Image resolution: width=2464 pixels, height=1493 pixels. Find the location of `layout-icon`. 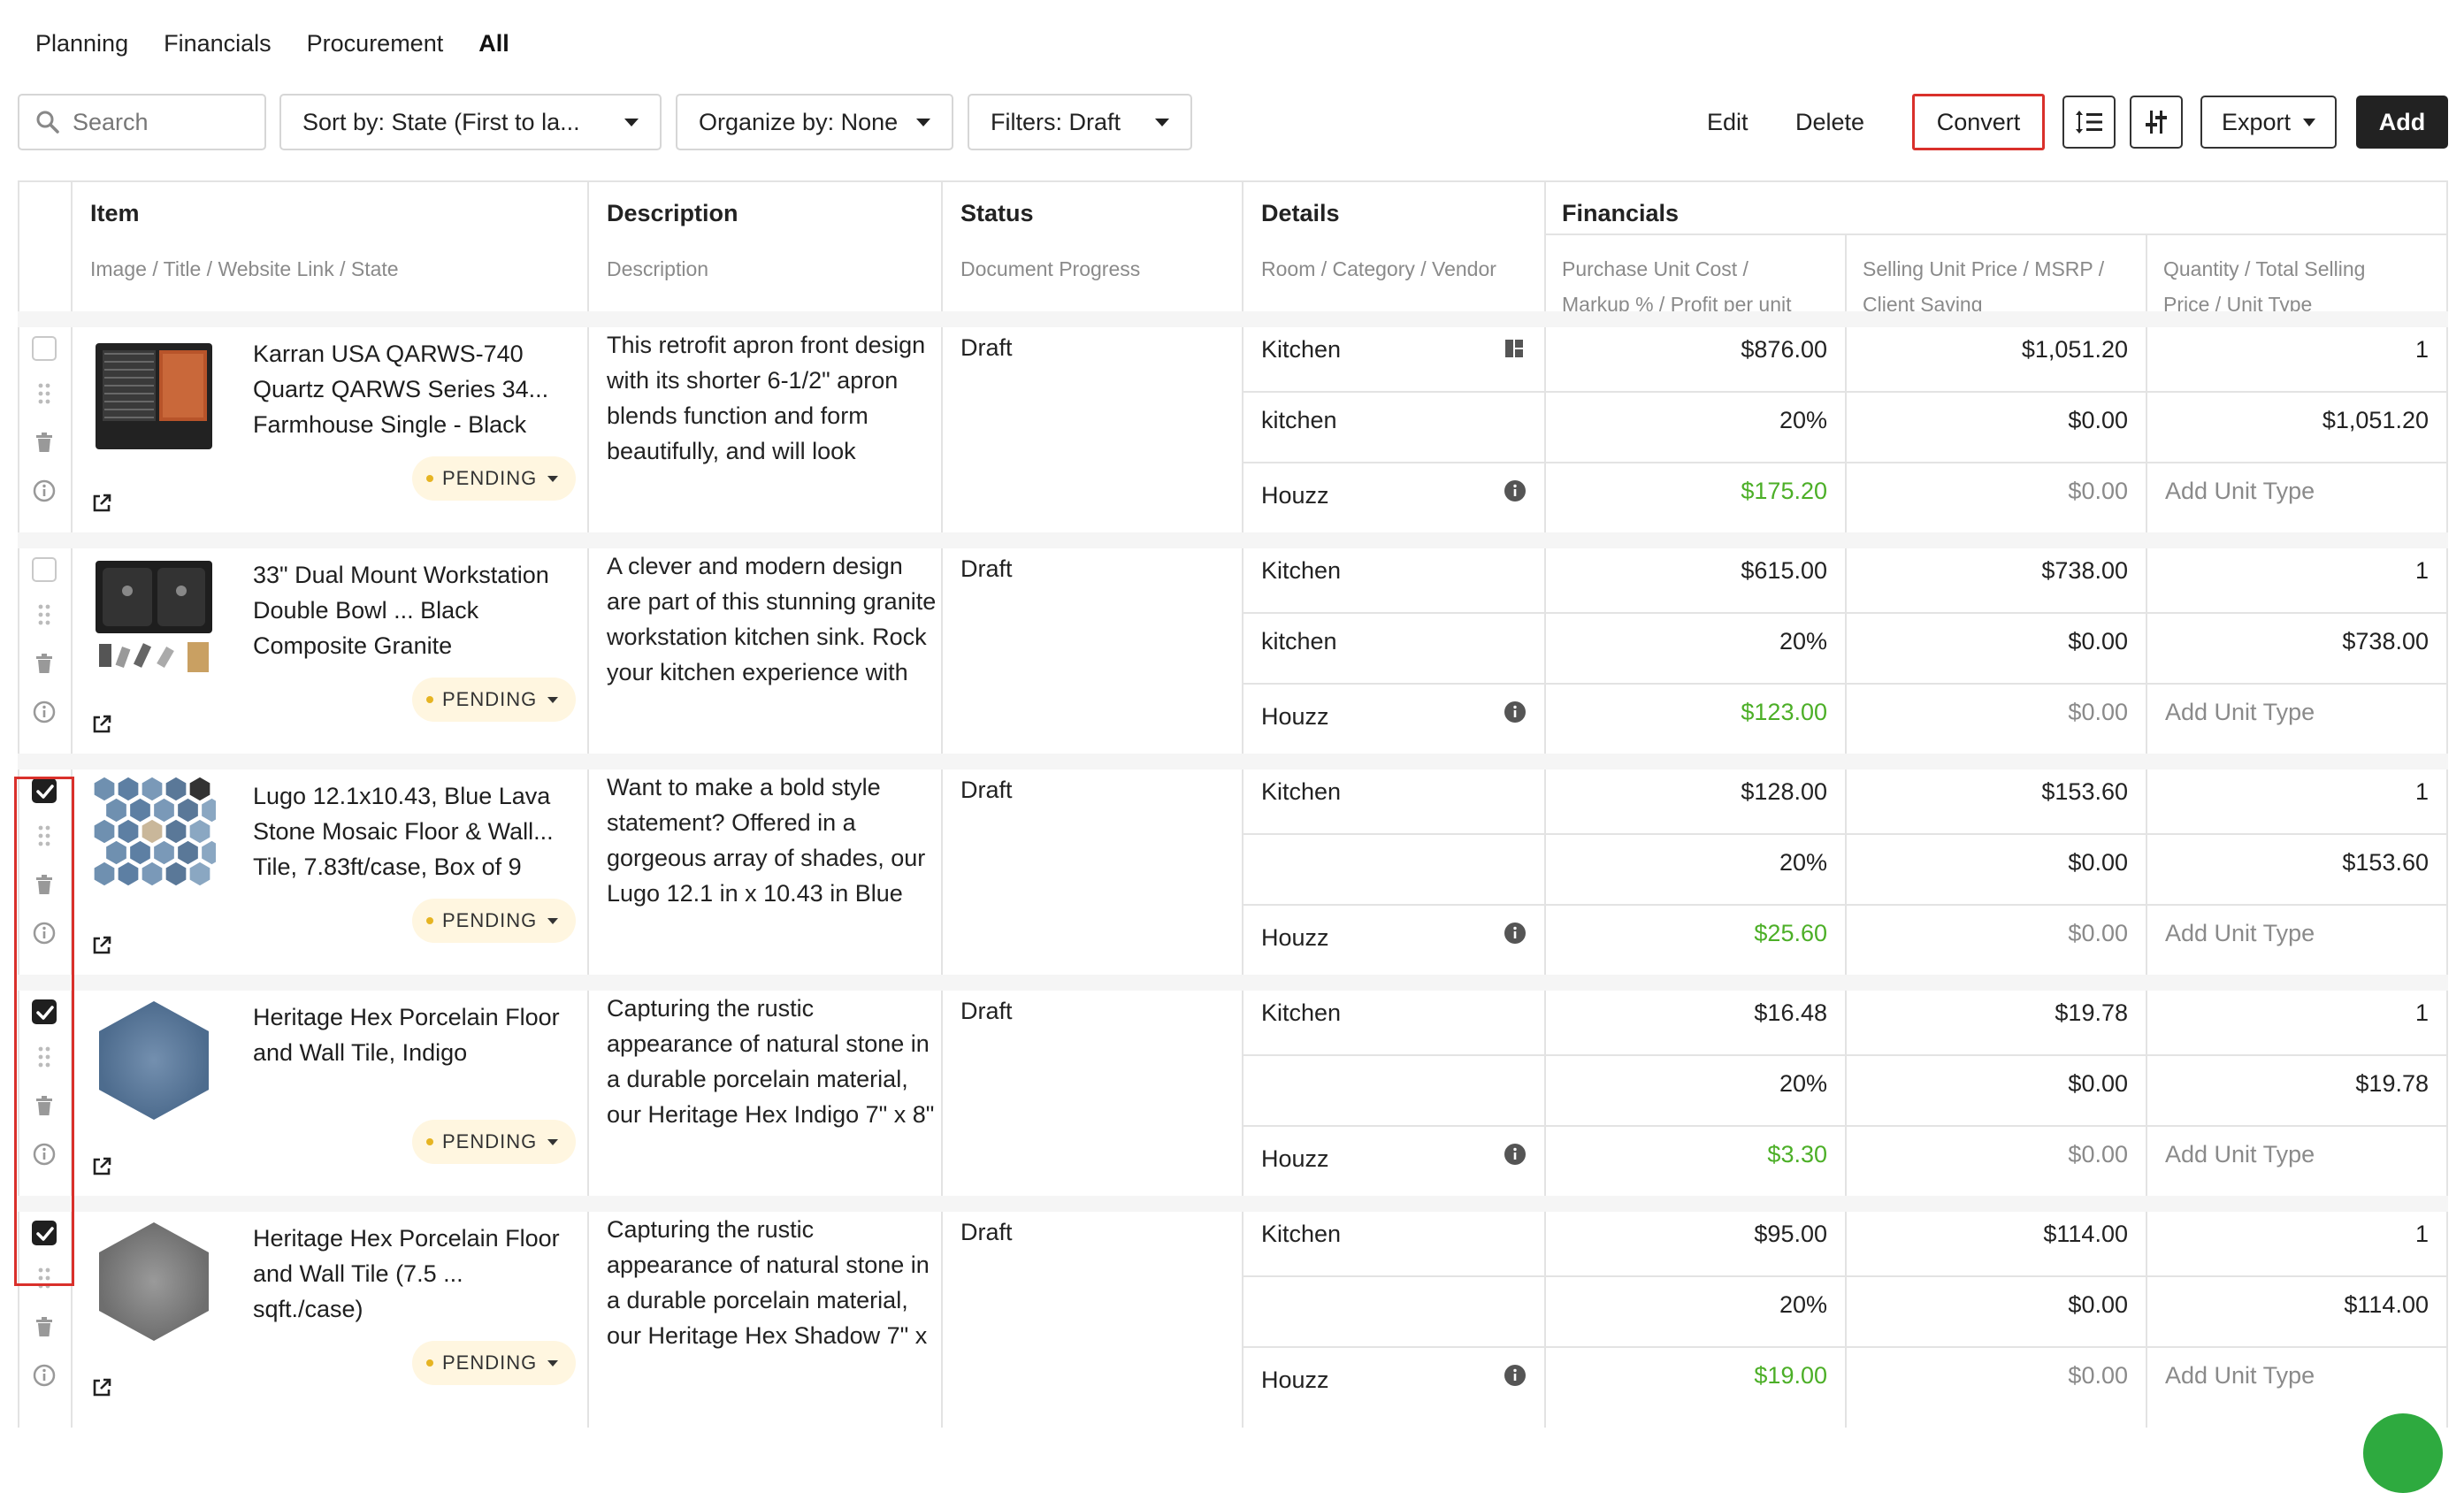

layout-icon is located at coordinates (1514, 351).